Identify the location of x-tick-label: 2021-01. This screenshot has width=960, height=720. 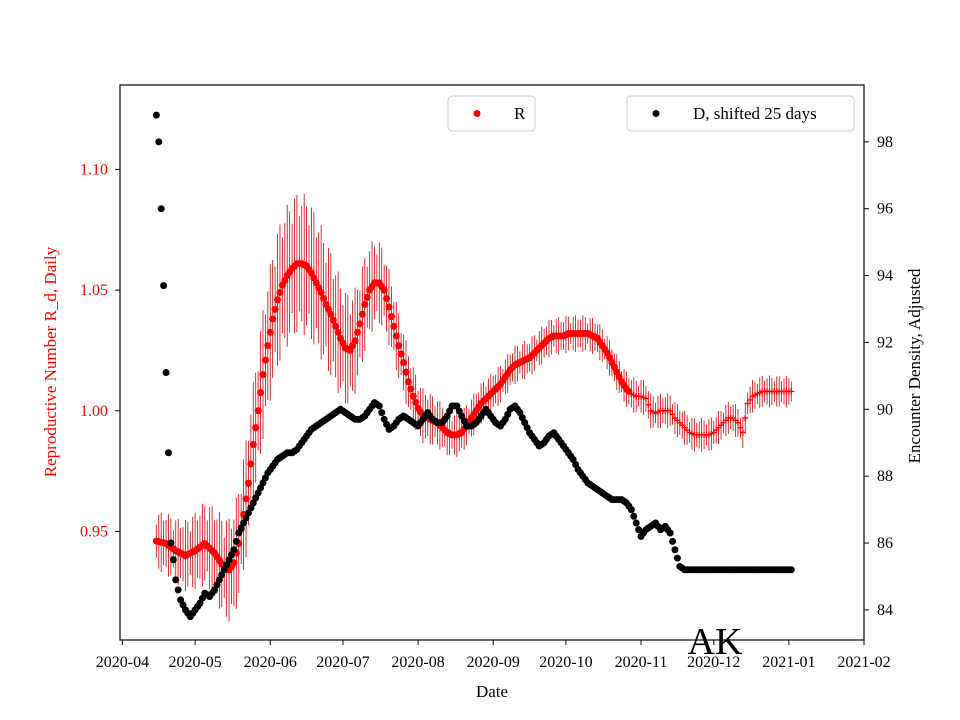
(788, 662).